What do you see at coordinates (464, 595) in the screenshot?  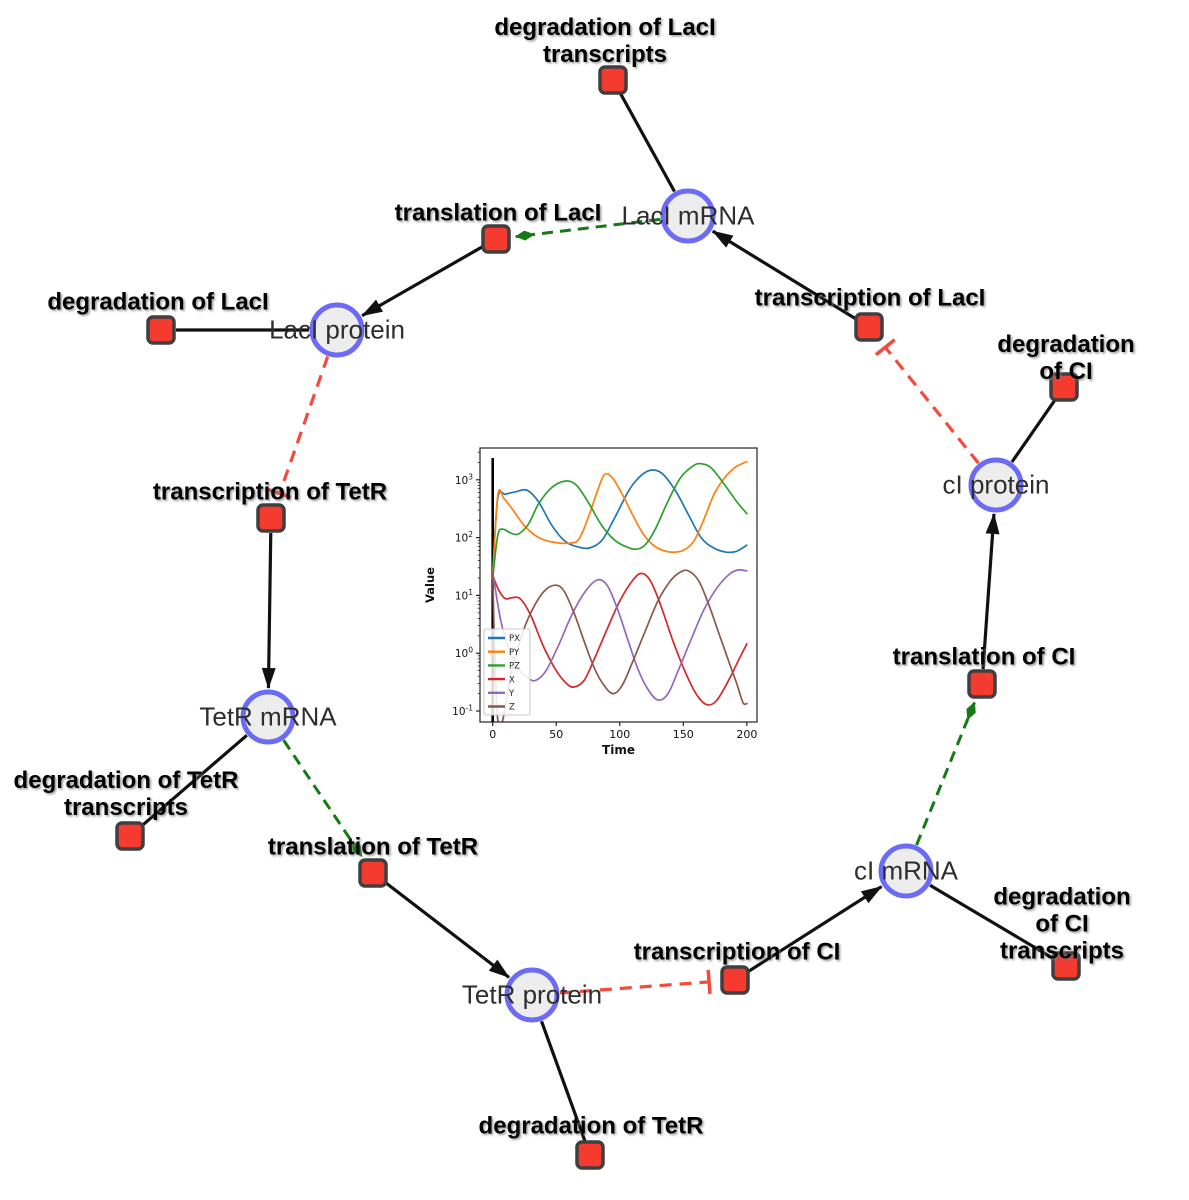 I see `chart-y-tick-label: 10¹` at bounding box center [464, 595].